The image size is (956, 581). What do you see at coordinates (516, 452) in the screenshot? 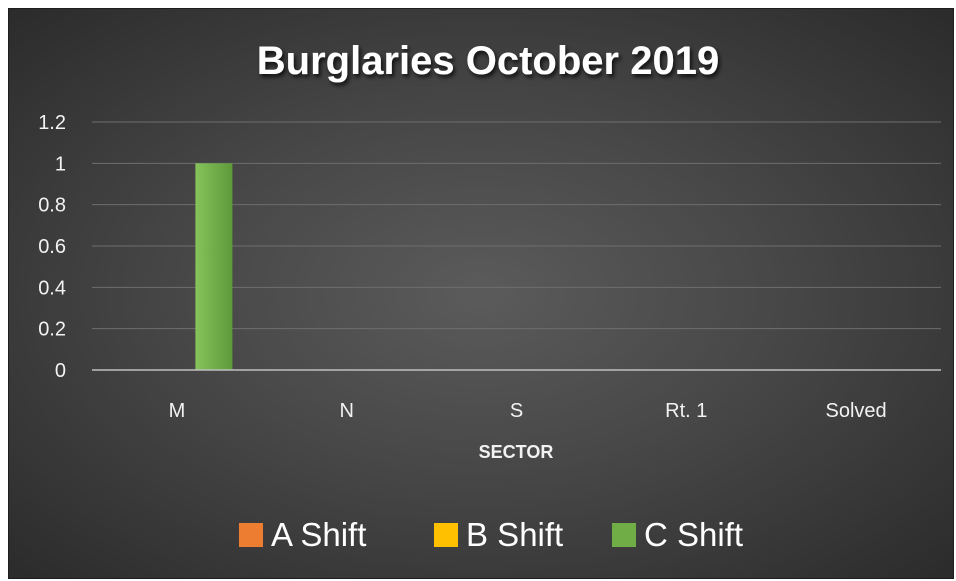
I see `x-axis-title: SECTOR` at bounding box center [516, 452].